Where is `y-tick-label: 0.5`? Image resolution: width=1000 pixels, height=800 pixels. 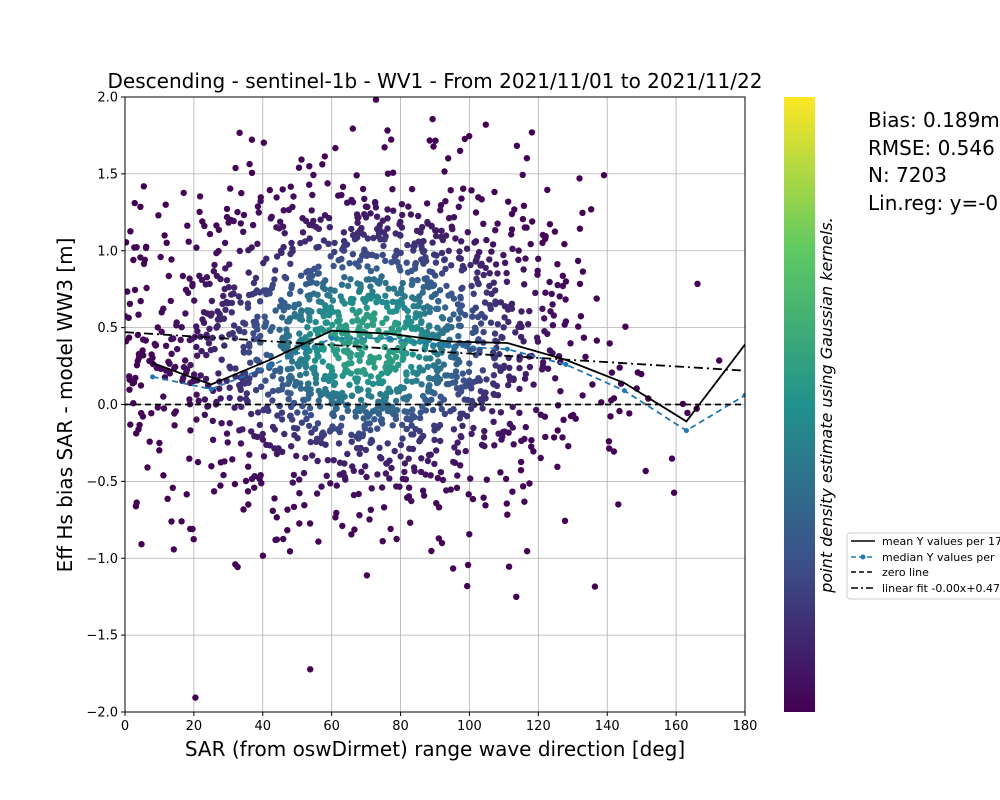 y-tick-label: 0.5 is located at coordinates (107, 328).